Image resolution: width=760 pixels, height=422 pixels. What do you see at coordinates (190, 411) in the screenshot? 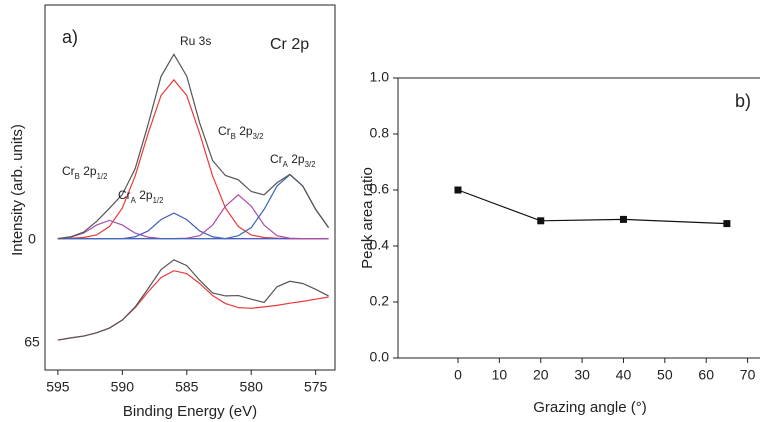
I see `x-axis-label: Binding Energy (eV)` at bounding box center [190, 411].